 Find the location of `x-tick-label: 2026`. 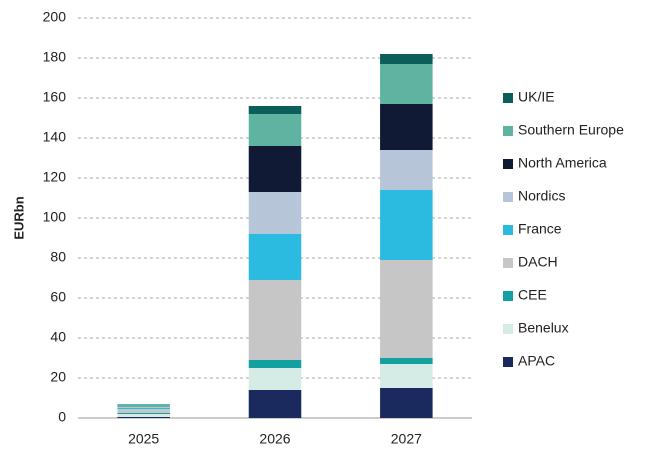

x-tick-label: 2026 is located at coordinates (274, 439).